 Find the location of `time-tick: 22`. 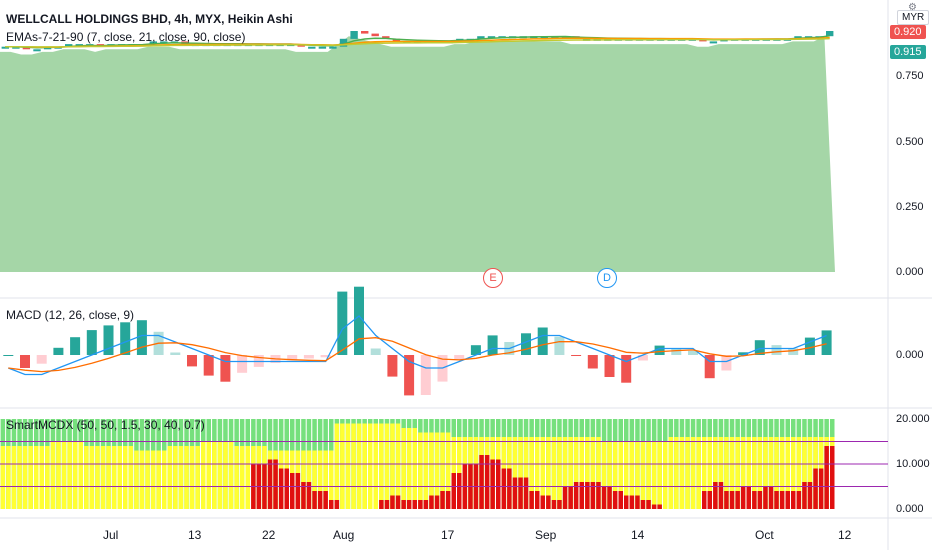

time-tick: 22 is located at coordinates (269, 535).